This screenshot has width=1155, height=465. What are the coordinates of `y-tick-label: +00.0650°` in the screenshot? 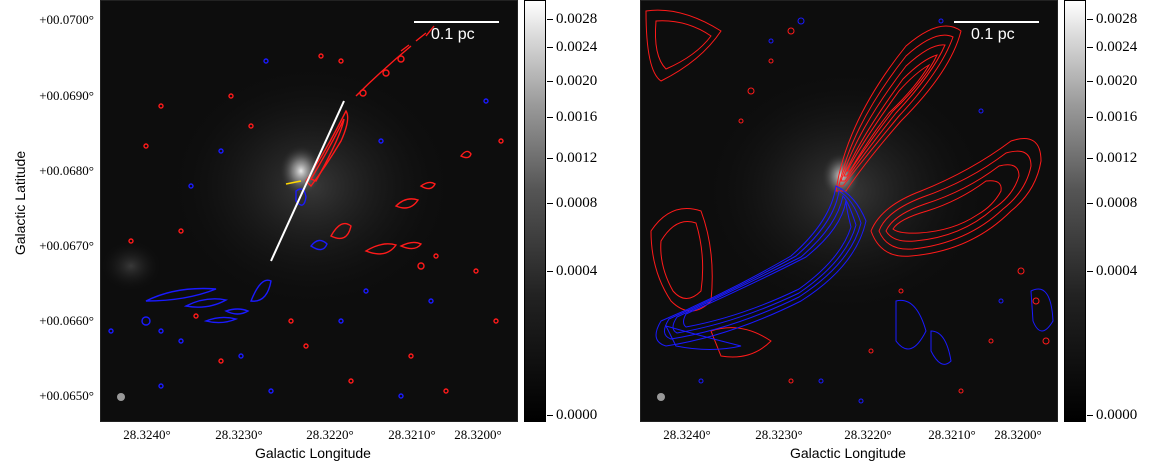 It's located at (66, 395).